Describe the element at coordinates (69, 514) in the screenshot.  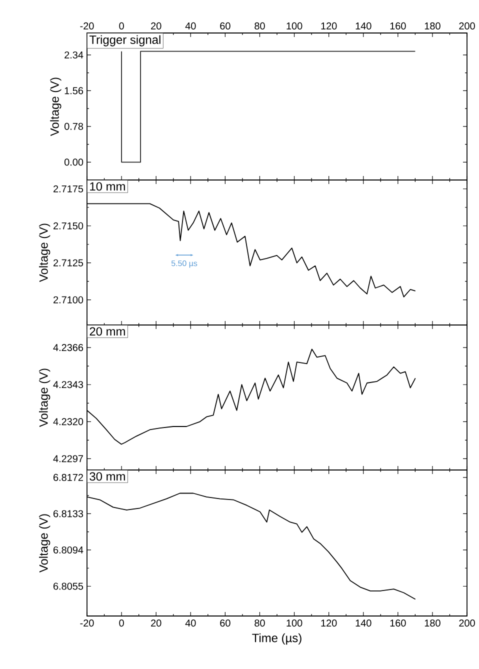
I see `y-tick-label: 6.8133` at that location.